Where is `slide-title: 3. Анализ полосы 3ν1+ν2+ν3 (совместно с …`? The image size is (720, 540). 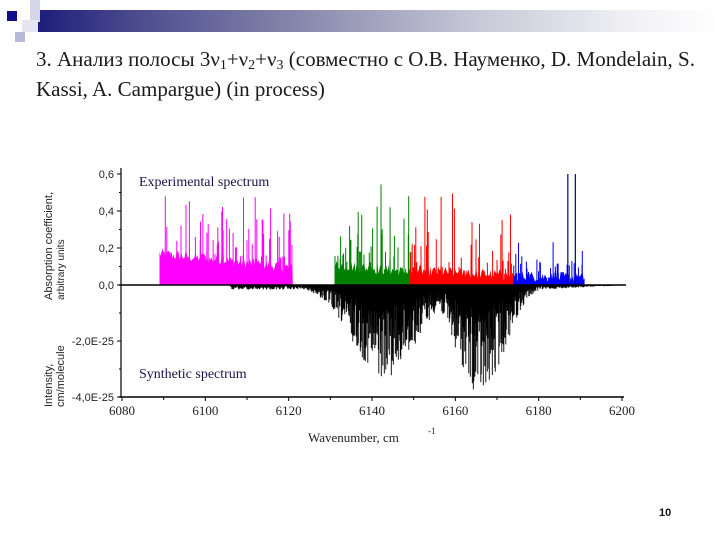
slide-title: 3. Анализ полосы 3ν1+ν2+ν3 (совместно с … is located at coordinates (376, 74).